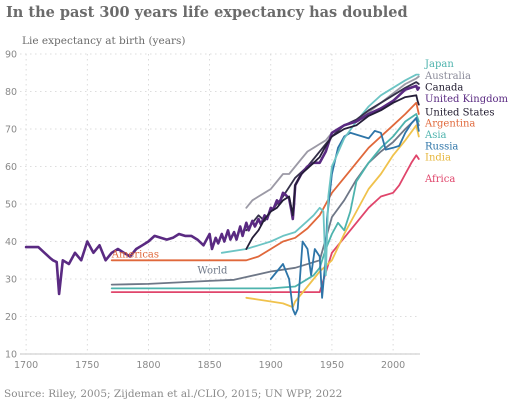 This screenshot has width=514, height=407. Describe the element at coordinates (11, 280) in the screenshot. I see `y-tick-30: 30` at that location.